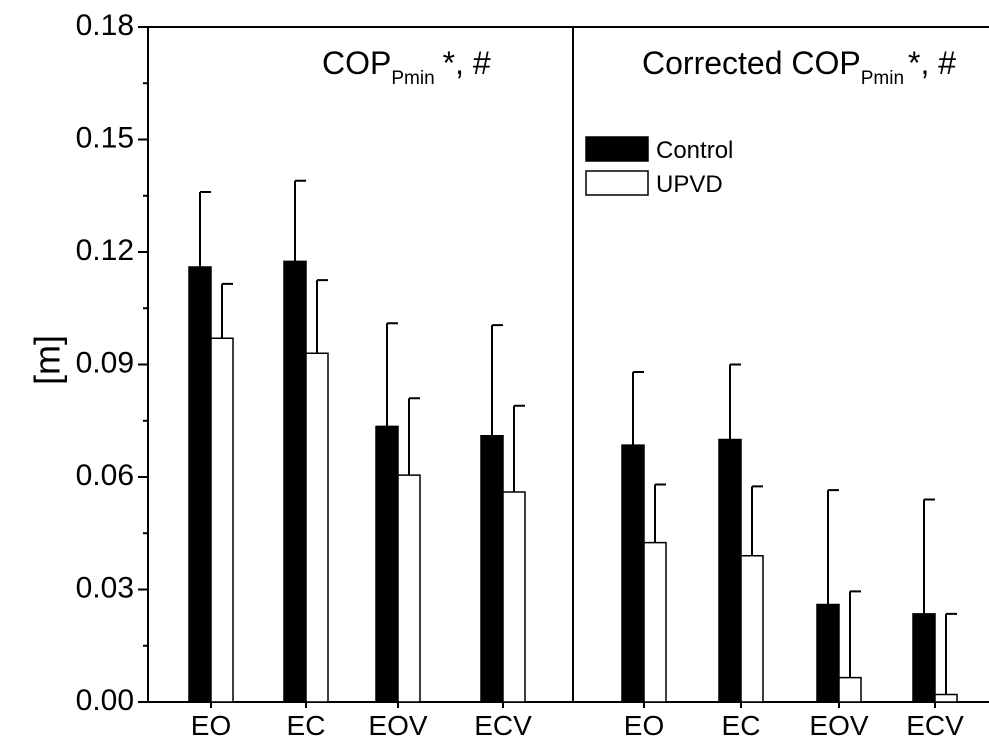 This screenshot has height=745, width=989. What do you see at coordinates (617, 149) in the screenshot?
I see `legend-swatch-control` at bounding box center [617, 149].